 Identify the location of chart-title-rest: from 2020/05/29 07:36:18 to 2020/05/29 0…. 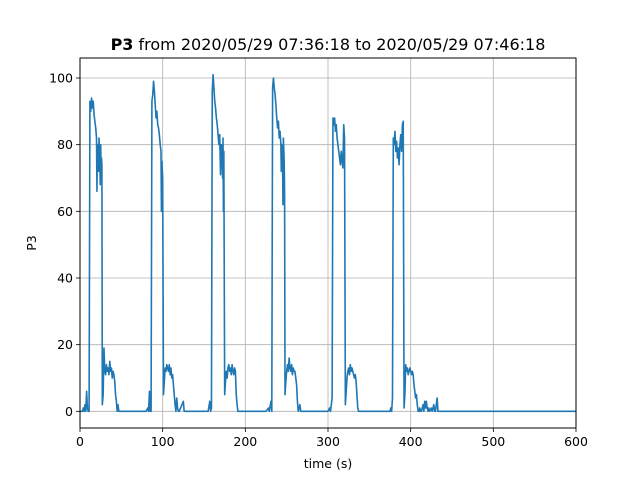
(339, 44).